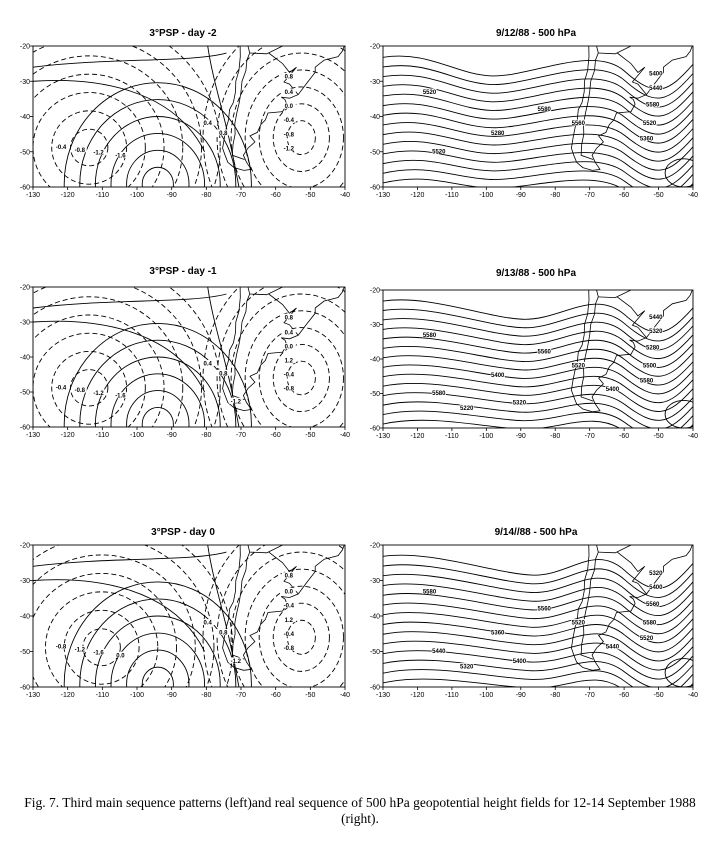 The height and width of the screenshot is (864, 721). Describe the element at coordinates (375, 360) in the screenshot. I see `y-tick-label: -40` at that location.